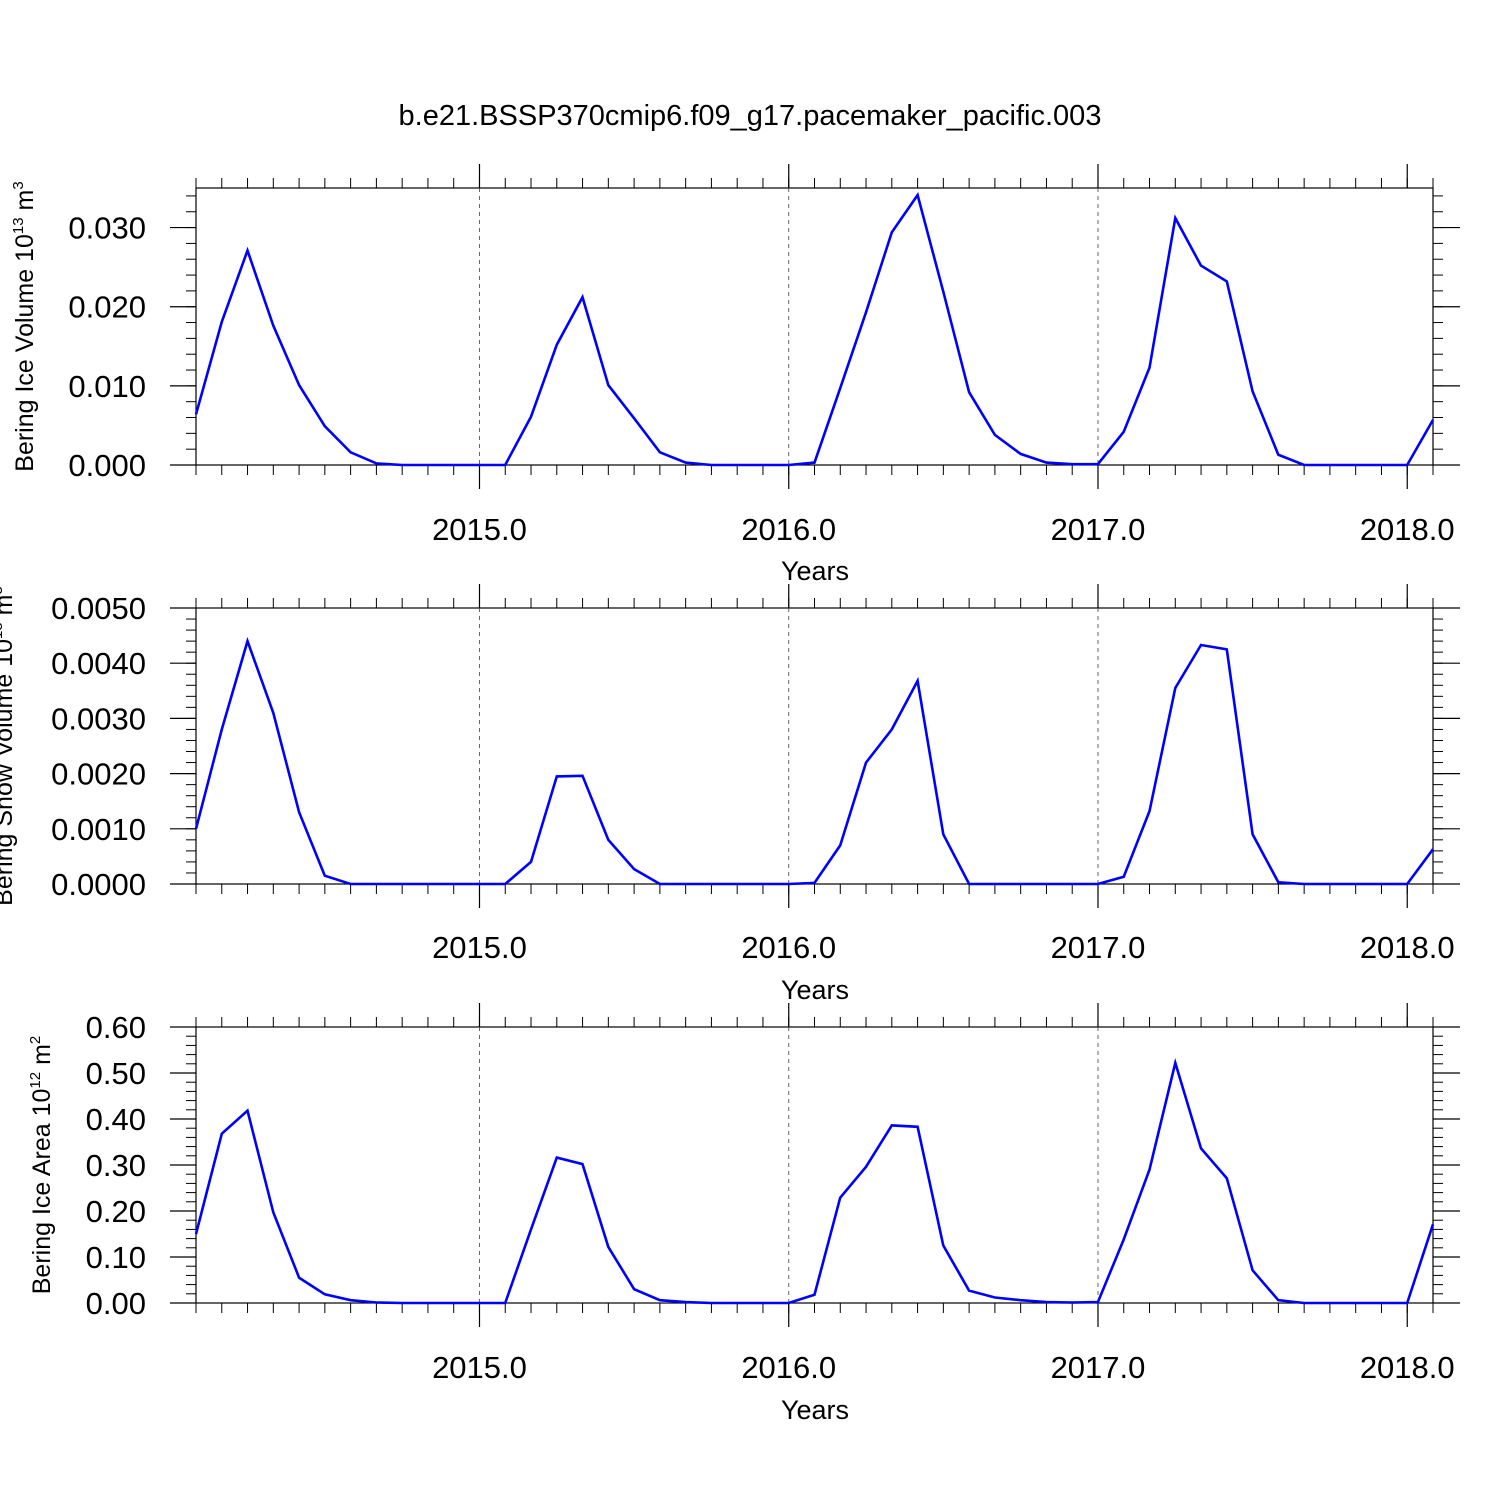  Describe the element at coordinates (116, 1211) in the screenshot. I see `y-tick-label: 0.20` at that location.